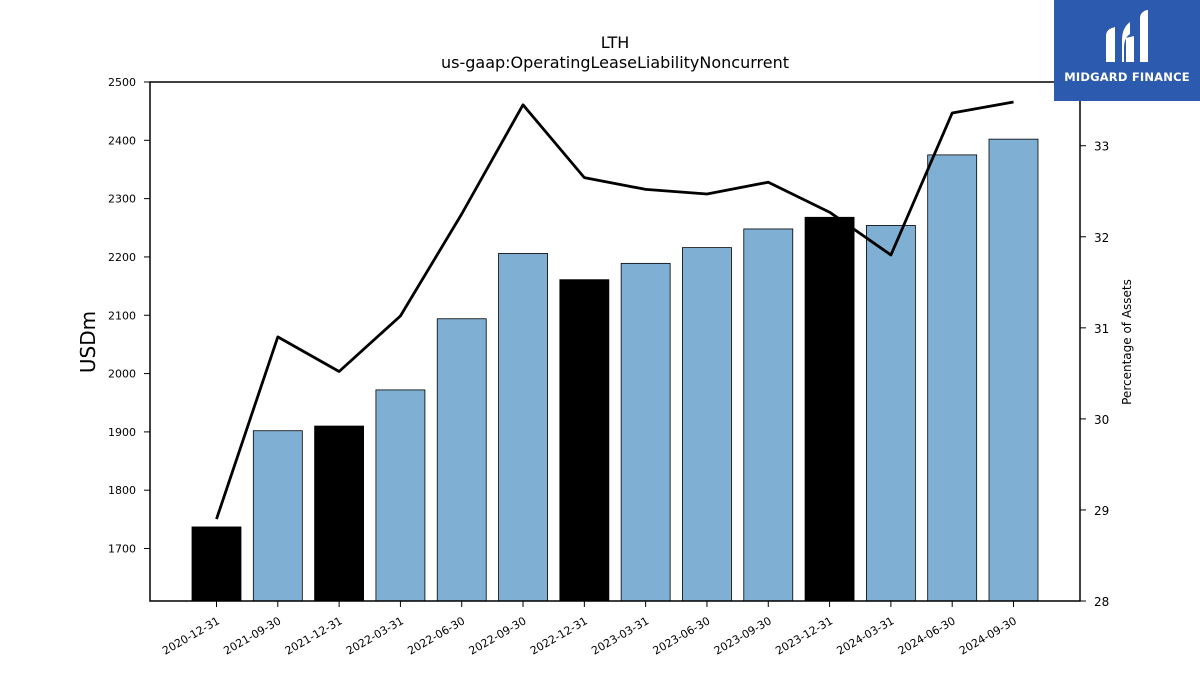 The width and height of the screenshot is (1200, 675). I want to click on y-tick-label: 2500, so click(122, 82).